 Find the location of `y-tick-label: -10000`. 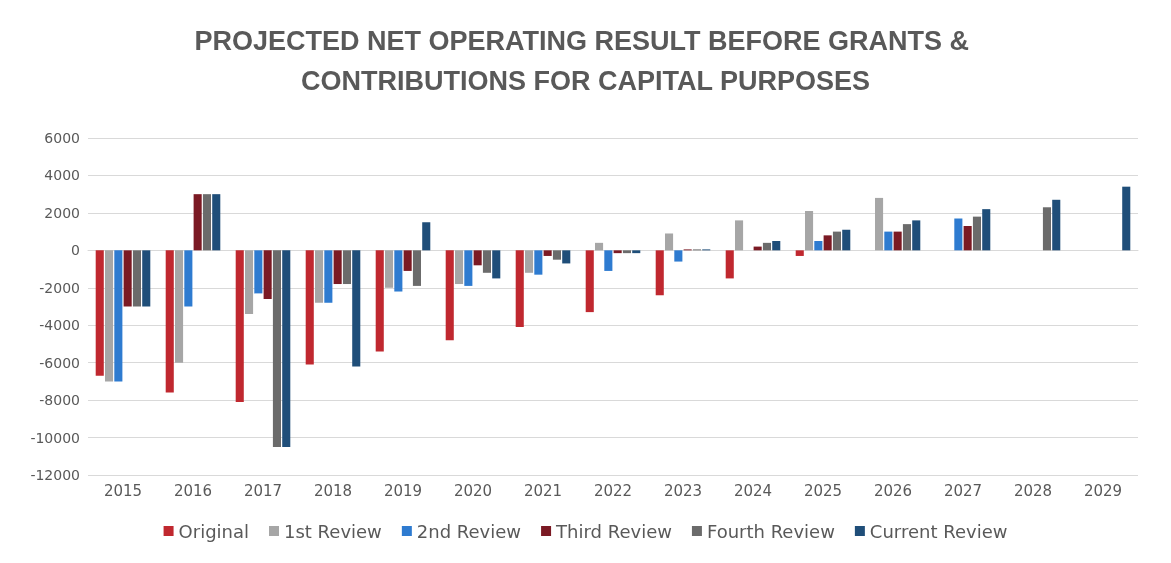

y-tick-label: -10000 is located at coordinates (55, 437).